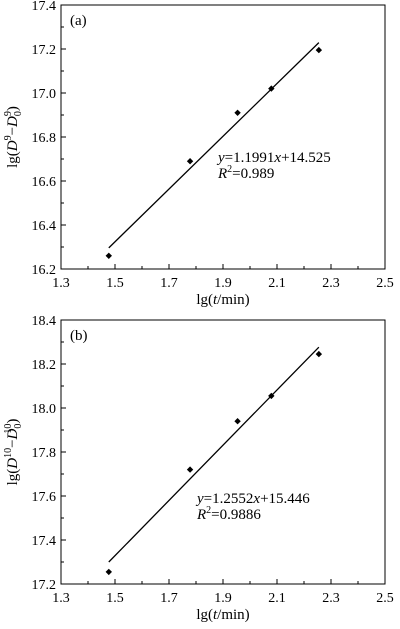  What do you see at coordinates (44, 497) in the screenshot?
I see `panel-b-y-tick-label-2: 17.6` at bounding box center [44, 497].